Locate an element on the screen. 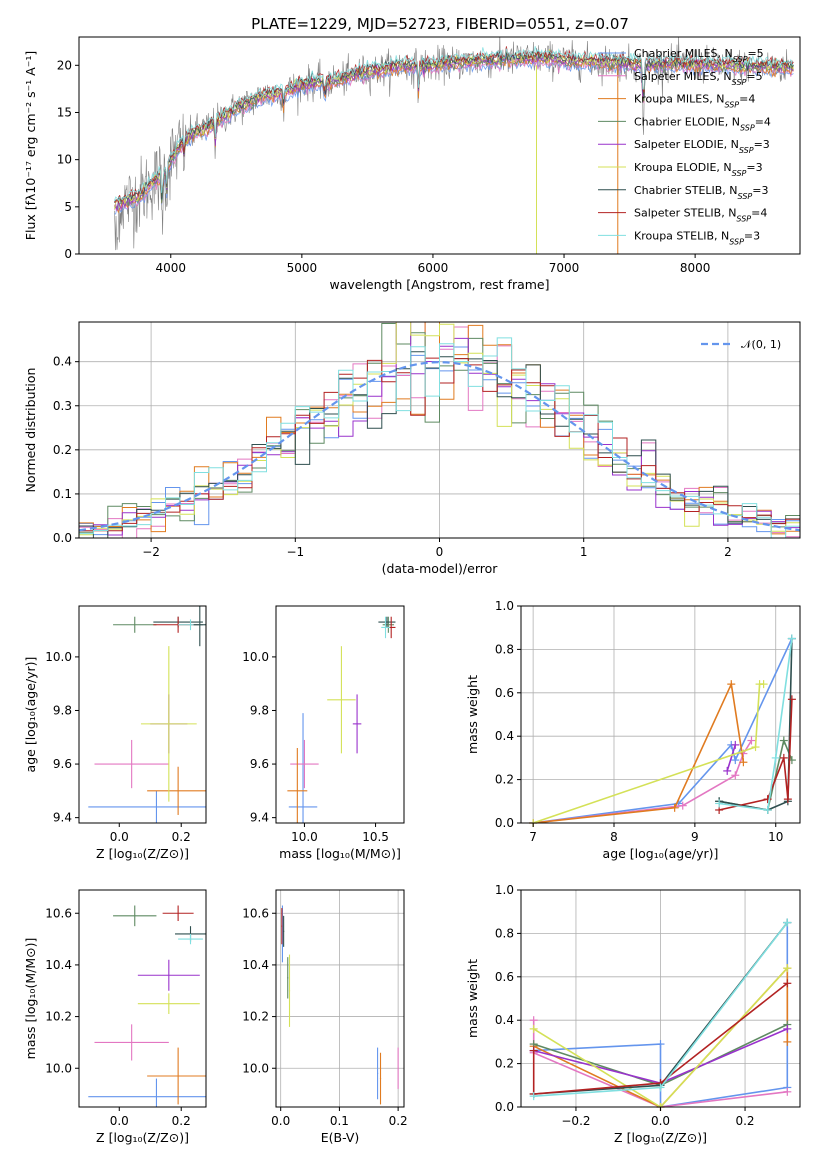 This screenshot has height=1170, width=819. legend-entry-name: Salpeter MILES, N is located at coordinates (683, 76).